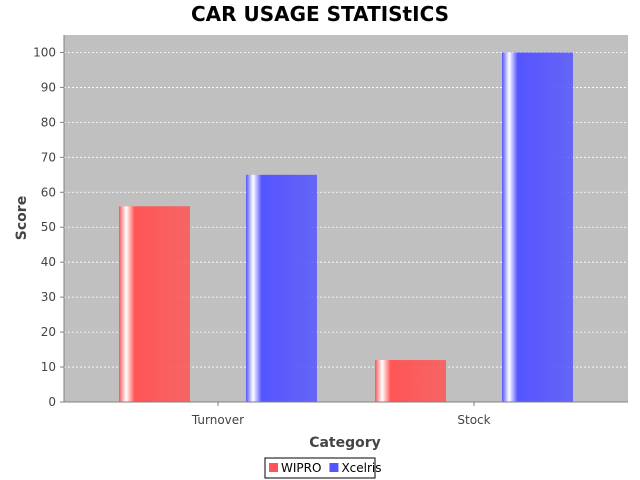  Describe the element at coordinates (346, 414) in the screenshot. I see `x-axis: Turnover Stock` at that location.